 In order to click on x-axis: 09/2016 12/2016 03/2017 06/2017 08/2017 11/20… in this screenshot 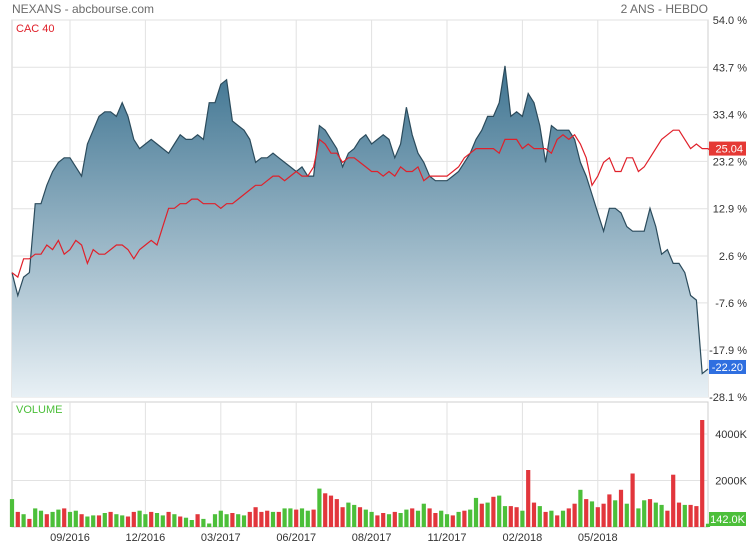, I will do `click(334, 538)`.